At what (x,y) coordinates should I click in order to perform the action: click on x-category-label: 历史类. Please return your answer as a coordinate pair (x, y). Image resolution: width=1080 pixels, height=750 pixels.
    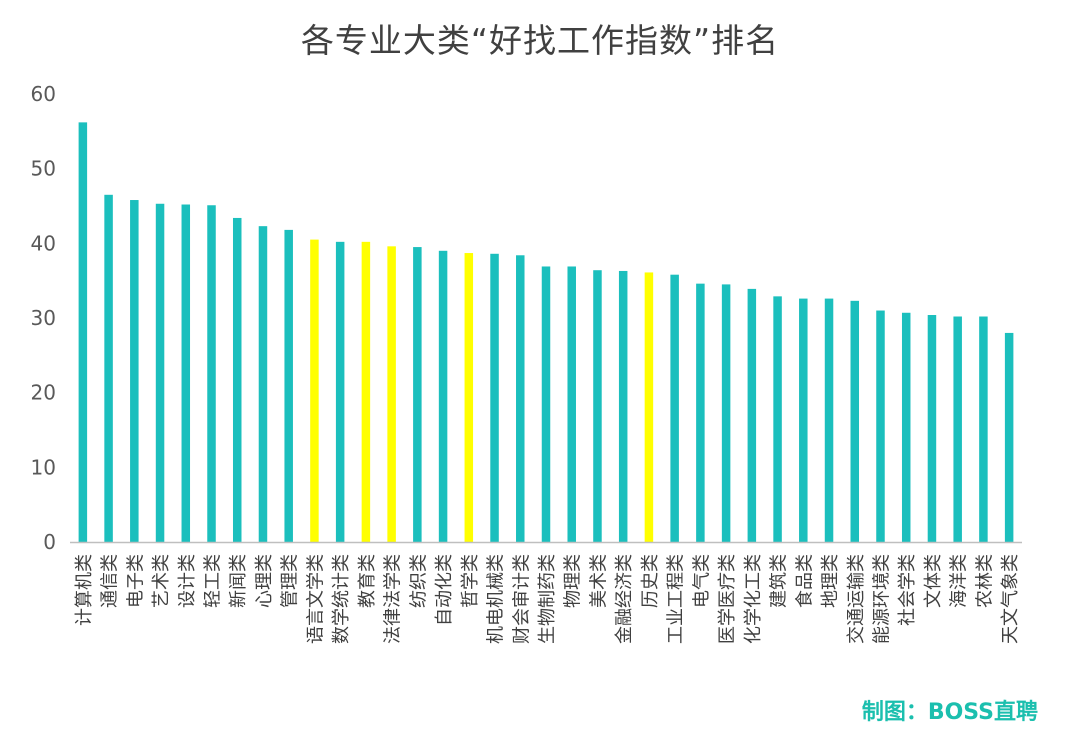
    Looking at the image, I should click on (650, 581).